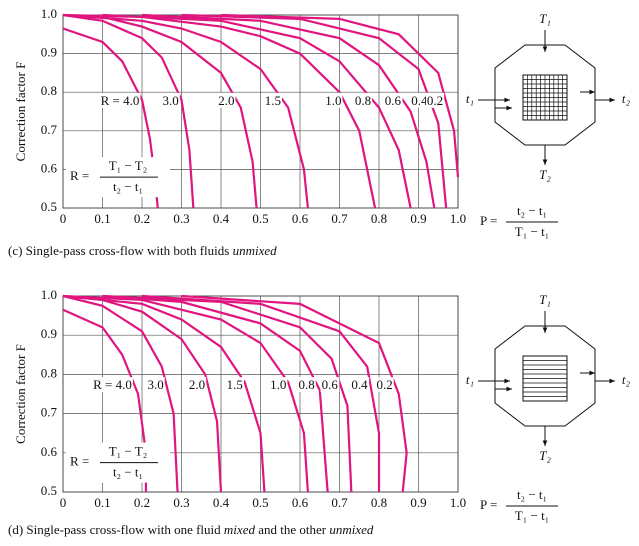 The image size is (639, 546). What do you see at coordinates (292, 529) in the screenshot?
I see `caption-part: and the other` at bounding box center [292, 529].